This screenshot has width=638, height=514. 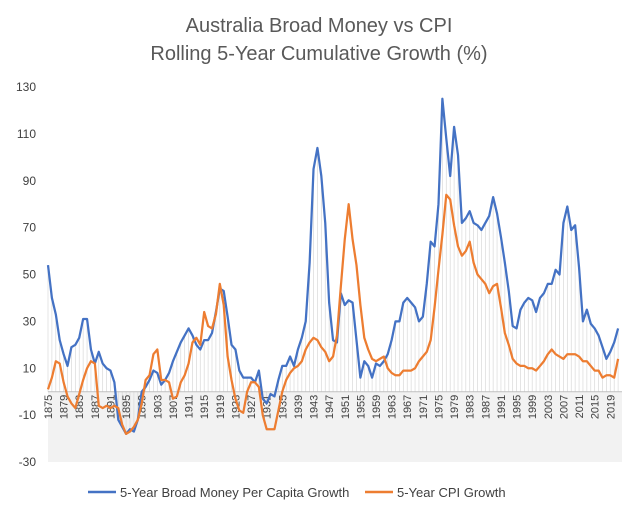 I want to click on x-tick-label: 1927, so click(x=252, y=407).